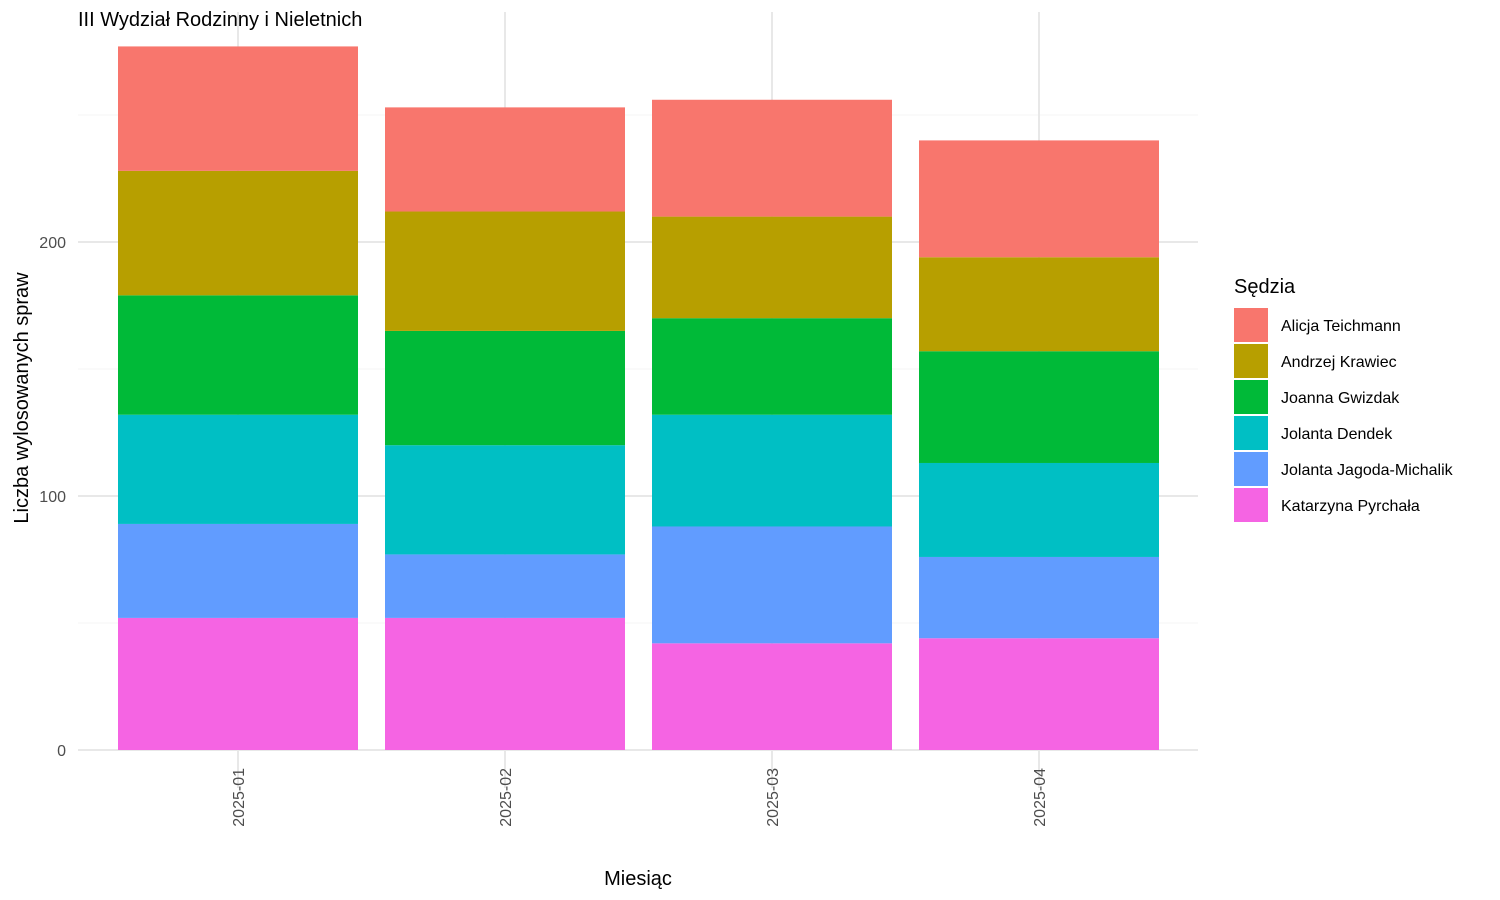  I want to click on y-tick-label: 200, so click(52, 243).